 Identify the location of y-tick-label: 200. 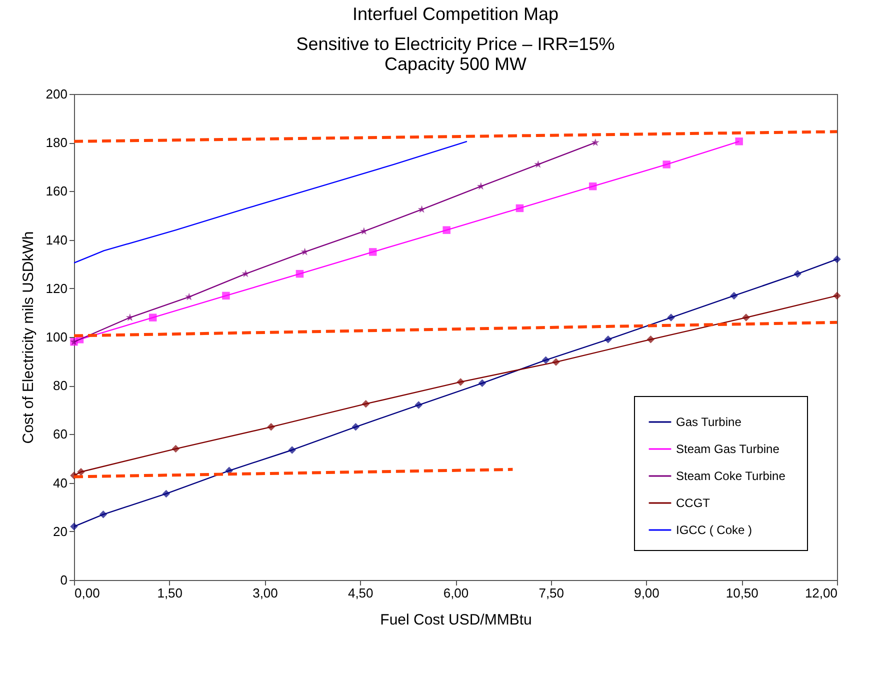
(57, 94).